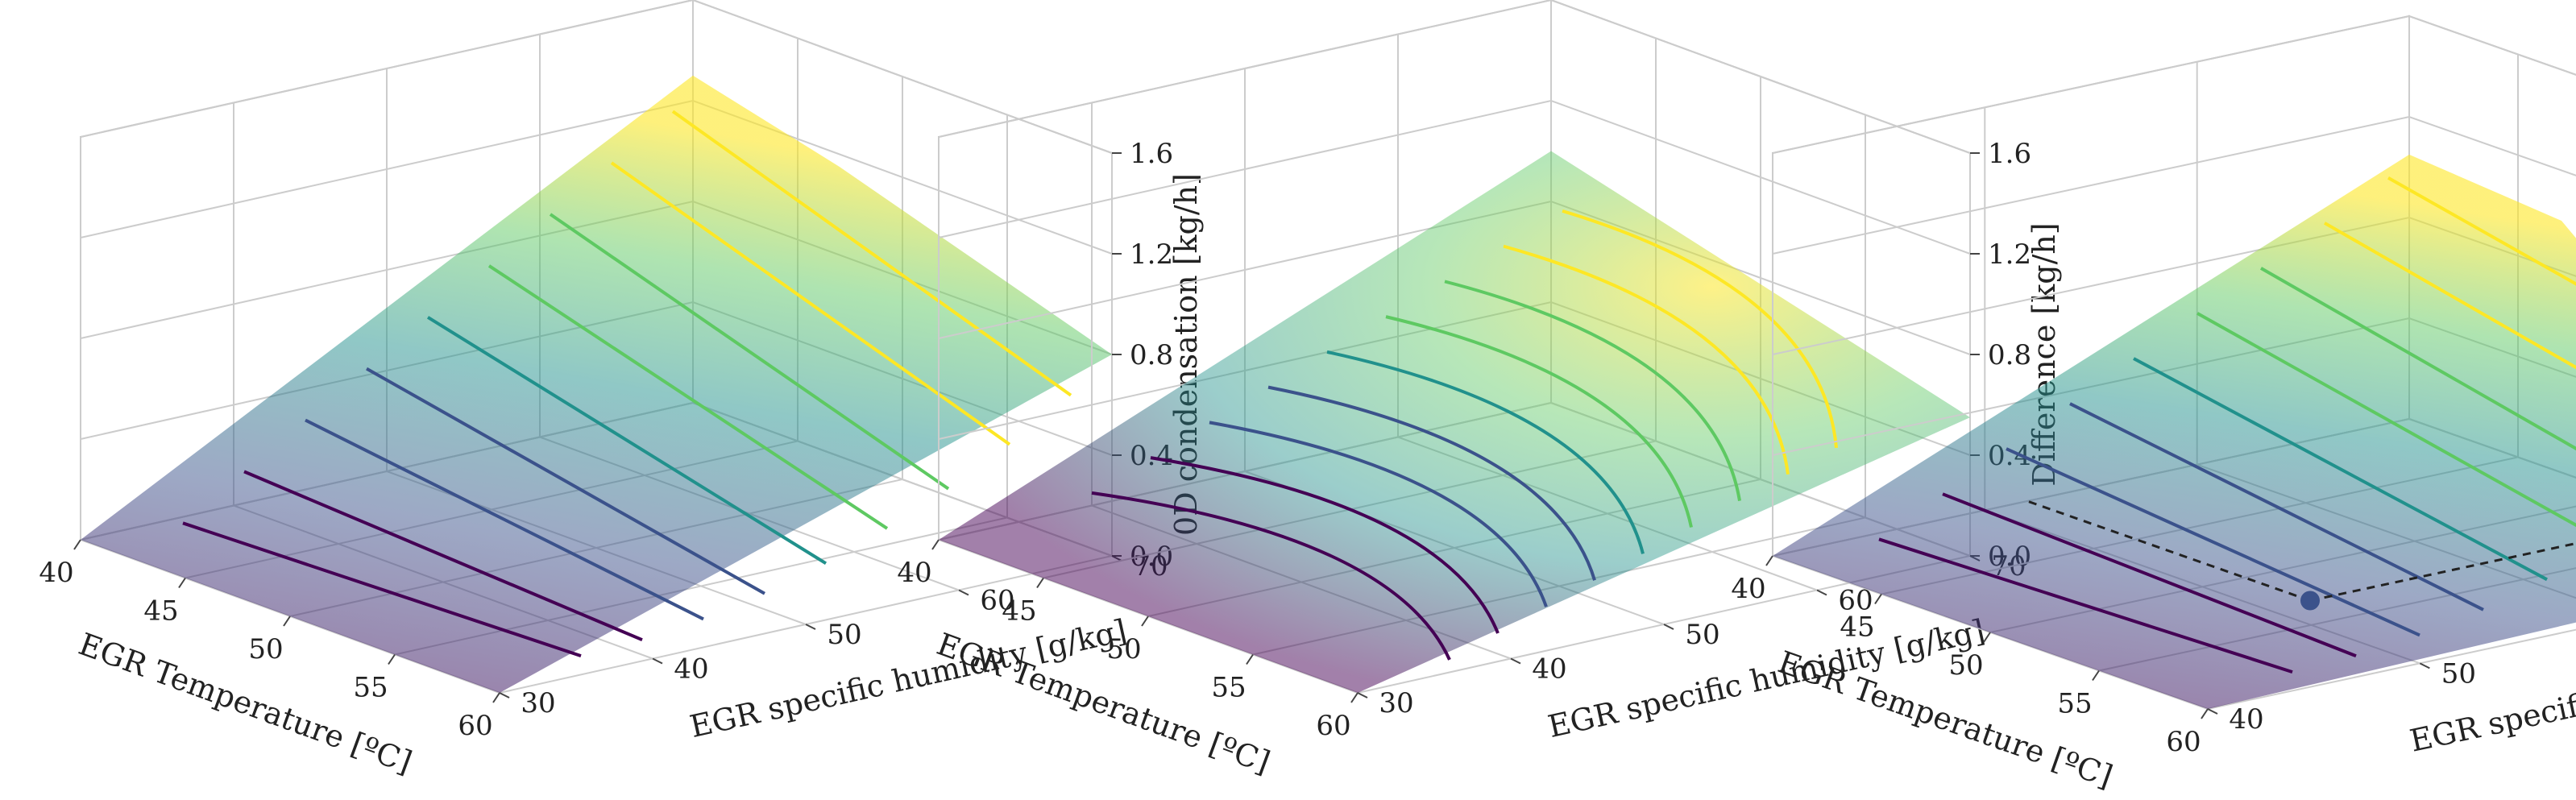 This screenshot has height=800, width=2576. I want to click on highlight-point, so click(2301, 555).